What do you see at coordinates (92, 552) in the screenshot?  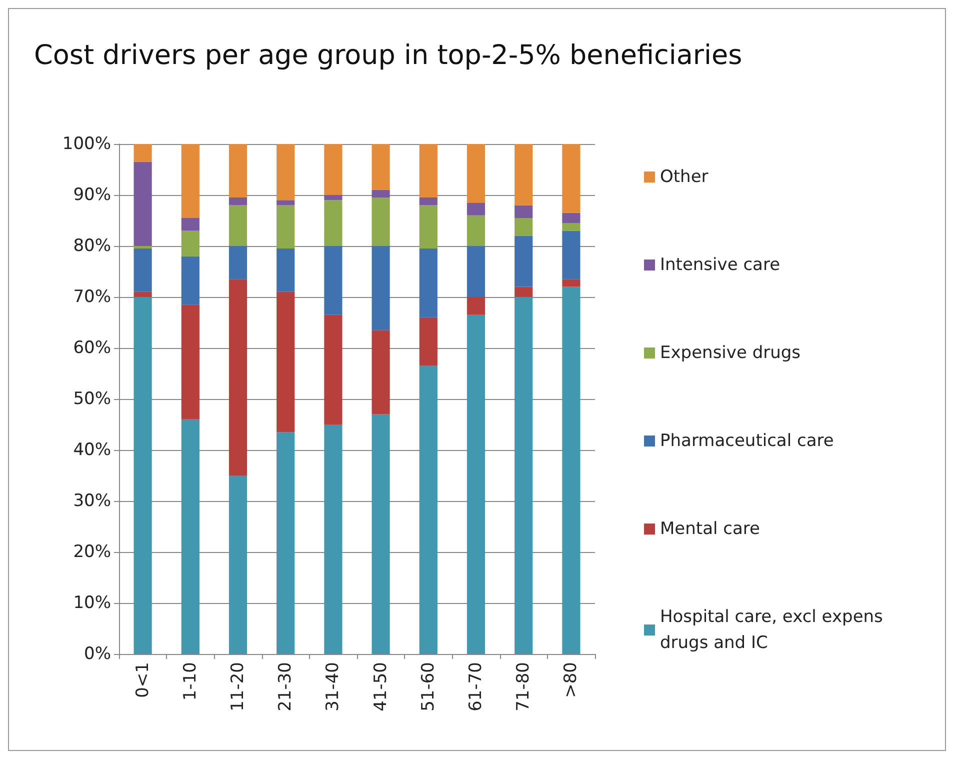 I see `y-tick-label: 20%` at bounding box center [92, 552].